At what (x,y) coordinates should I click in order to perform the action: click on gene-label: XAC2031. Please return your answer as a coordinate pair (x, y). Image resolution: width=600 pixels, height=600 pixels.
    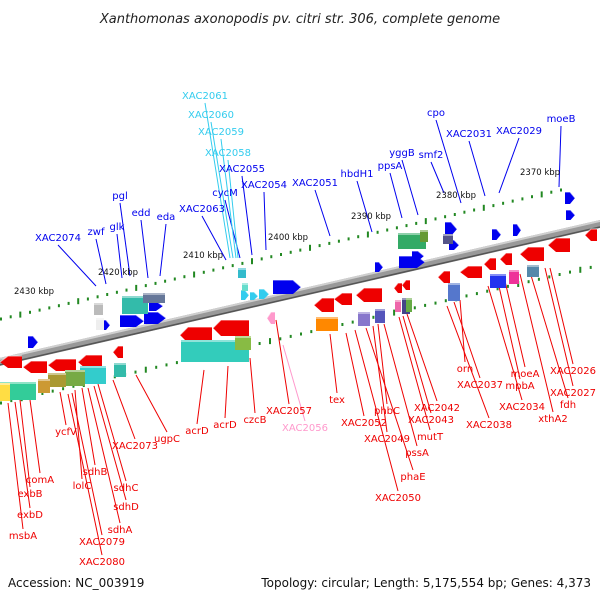
    Looking at the image, I should click on (469, 134).